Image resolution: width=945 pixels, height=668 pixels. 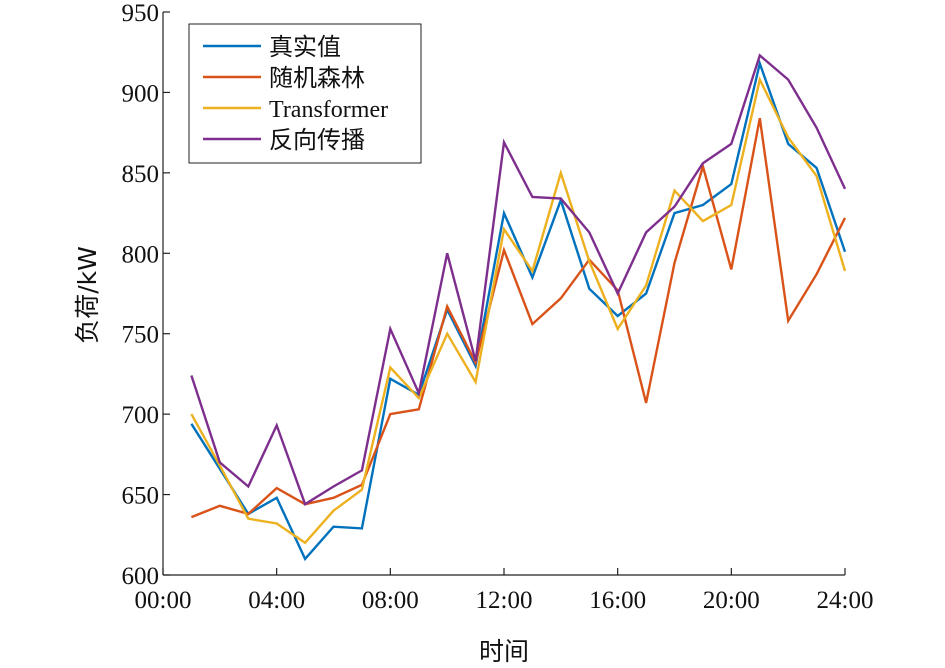 I want to click on x-tick-label: 20:00, so click(x=731, y=600).